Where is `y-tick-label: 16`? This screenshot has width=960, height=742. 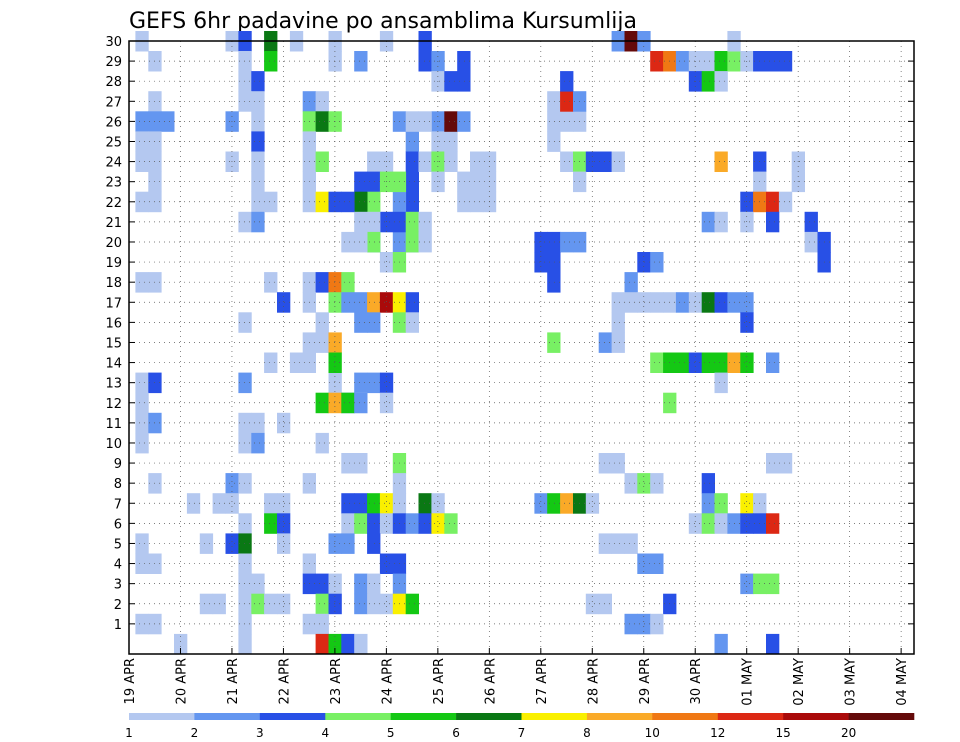
y-tick-label: 16 is located at coordinates (113, 323).